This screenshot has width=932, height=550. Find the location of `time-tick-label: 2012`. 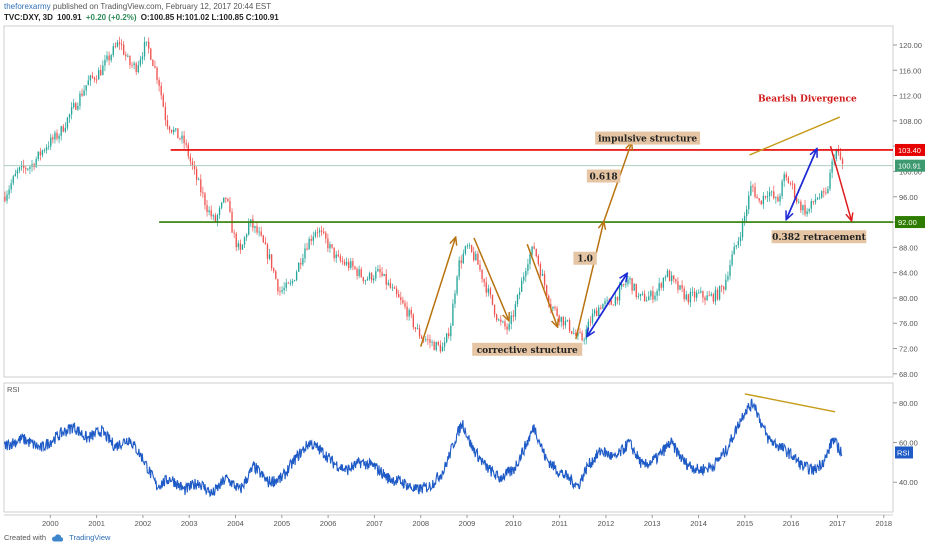

time-tick-label: 2012 is located at coordinates (606, 523).